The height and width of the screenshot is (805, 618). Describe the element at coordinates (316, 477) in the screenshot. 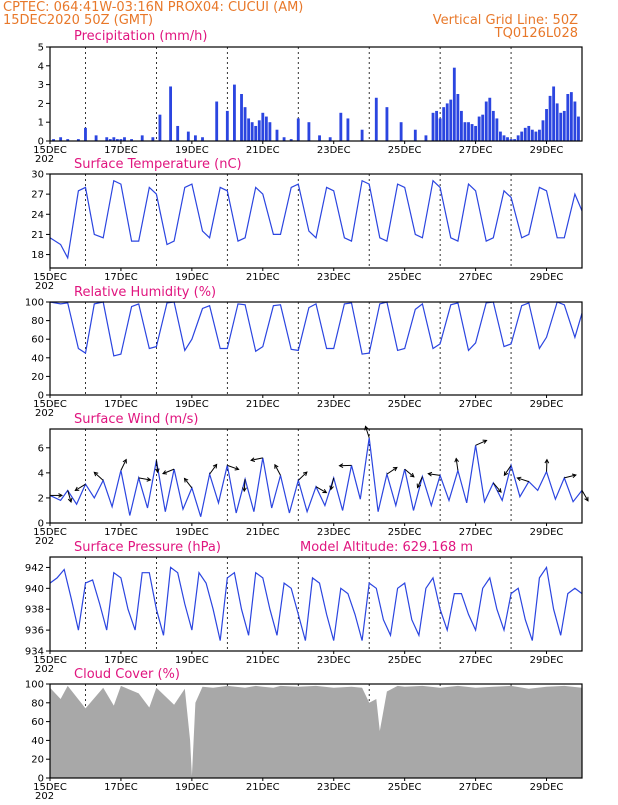

I see `wind-speed-line` at that location.